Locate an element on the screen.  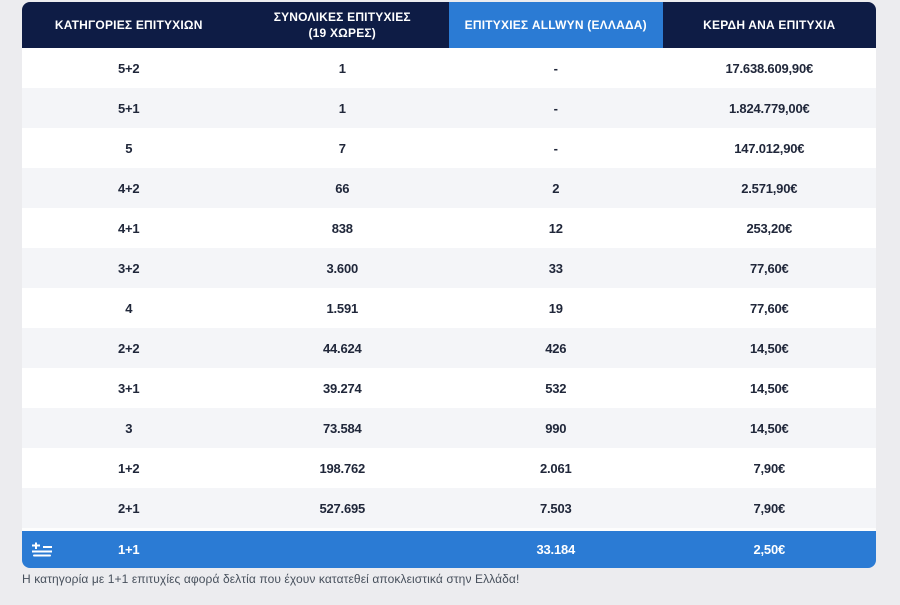
greece-wins-cell: 2.061 is located at coordinates (555, 468).